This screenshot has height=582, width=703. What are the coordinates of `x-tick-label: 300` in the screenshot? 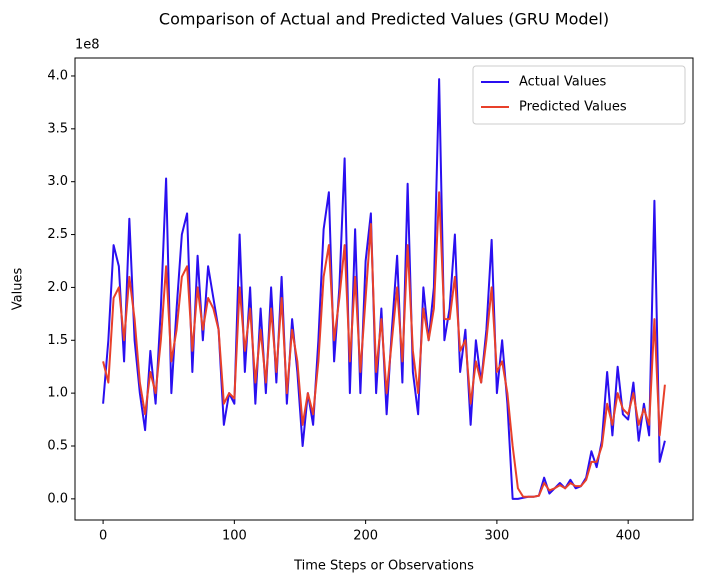 It's located at (496, 536).